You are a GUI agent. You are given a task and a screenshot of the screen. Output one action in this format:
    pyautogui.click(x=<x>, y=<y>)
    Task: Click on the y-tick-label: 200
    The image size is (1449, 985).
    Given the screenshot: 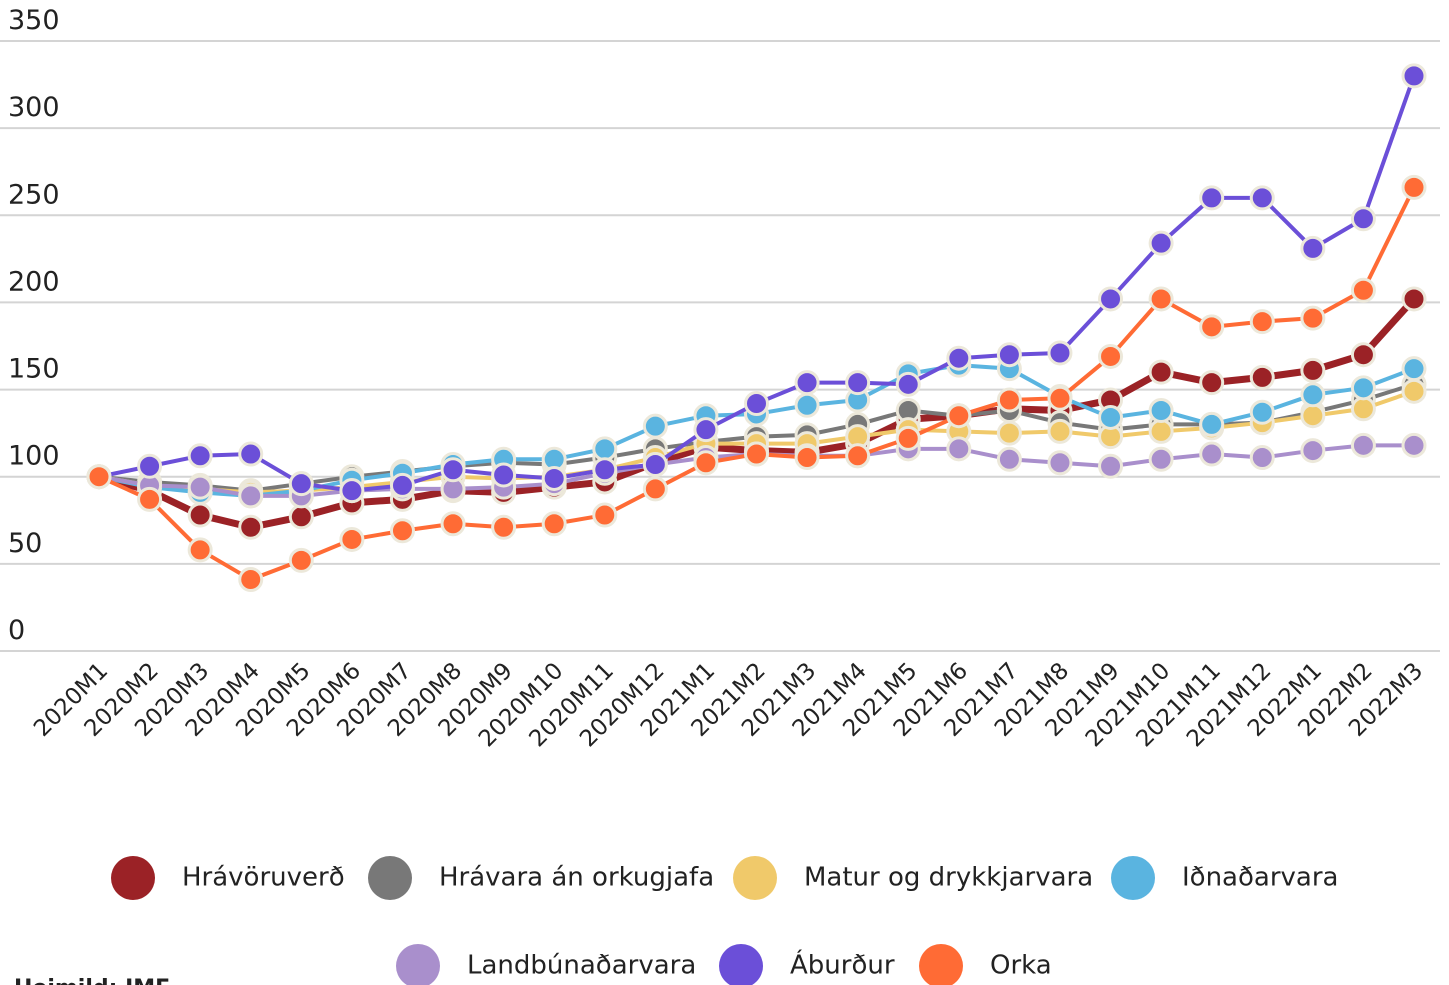 What is the action you would take?
    pyautogui.click(x=34, y=281)
    